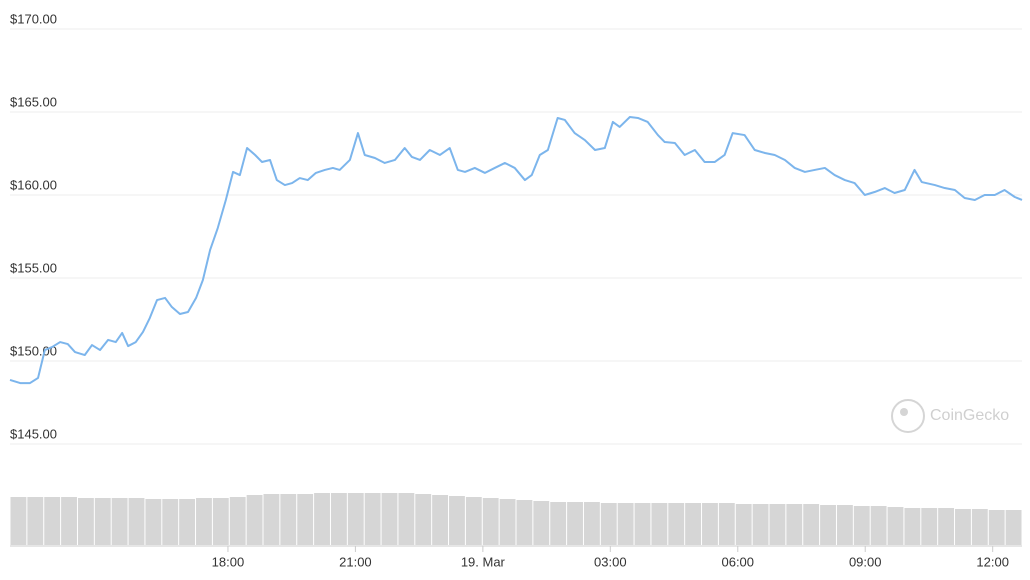 This screenshot has height=580, width=1030. I want to click on y-tick-label: $165.00, so click(33, 101).